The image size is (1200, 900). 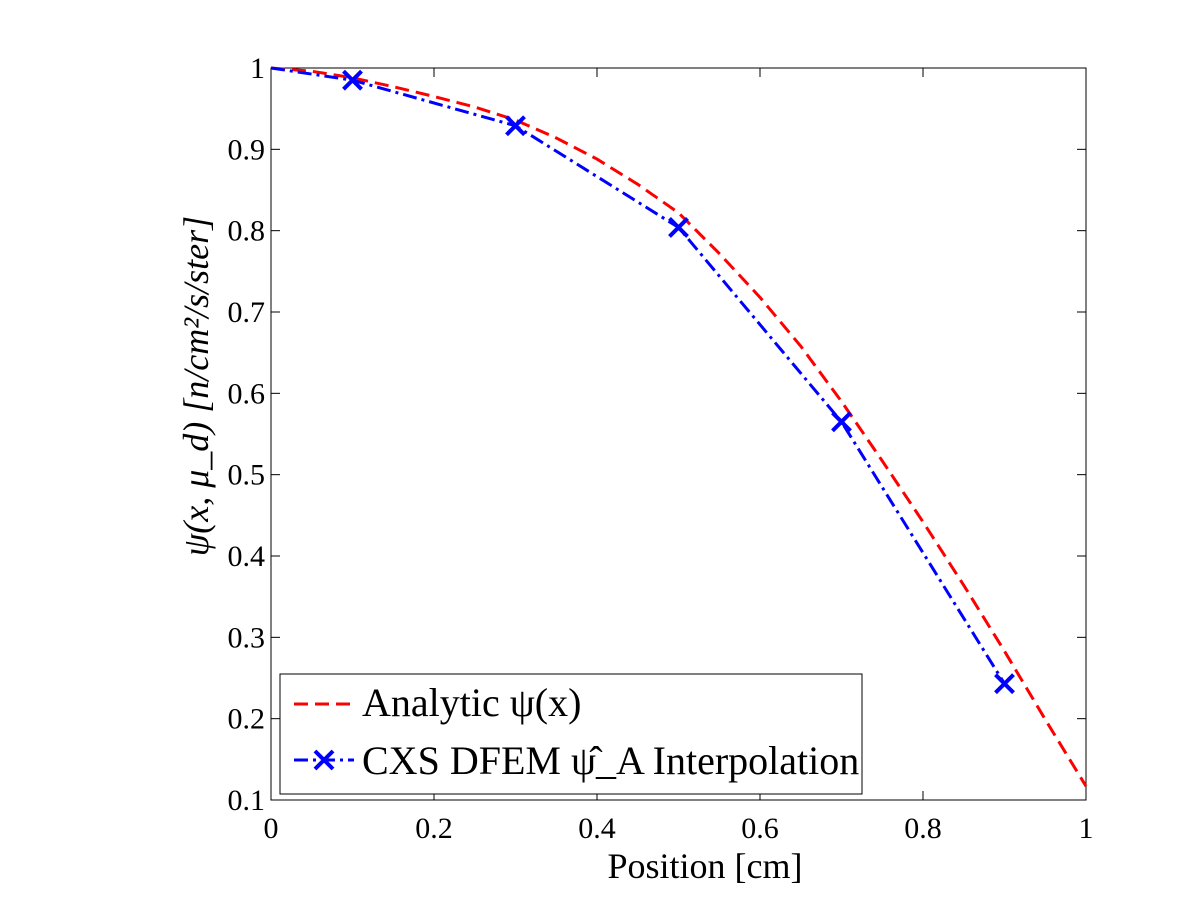 What do you see at coordinates (257, 68) in the screenshot?
I see `y-tick-label: 1` at bounding box center [257, 68].